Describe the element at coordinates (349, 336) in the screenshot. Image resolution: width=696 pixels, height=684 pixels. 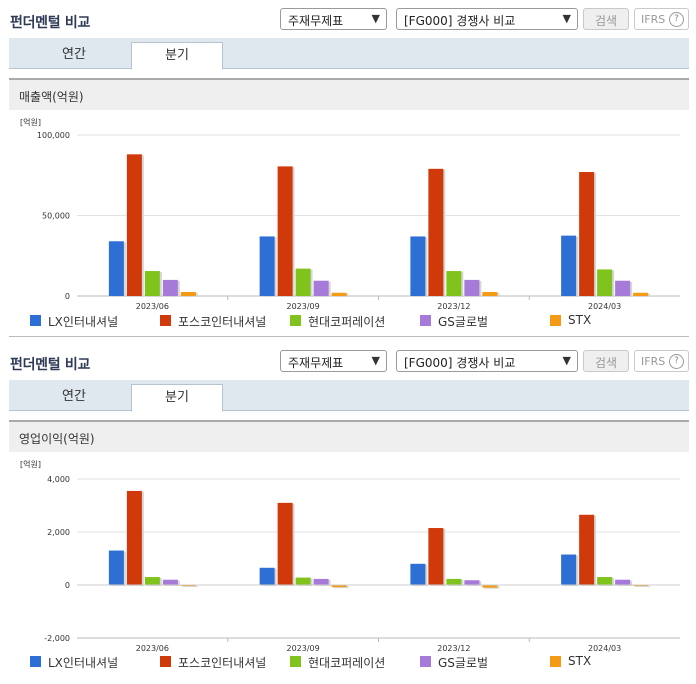
I see `divider` at that location.